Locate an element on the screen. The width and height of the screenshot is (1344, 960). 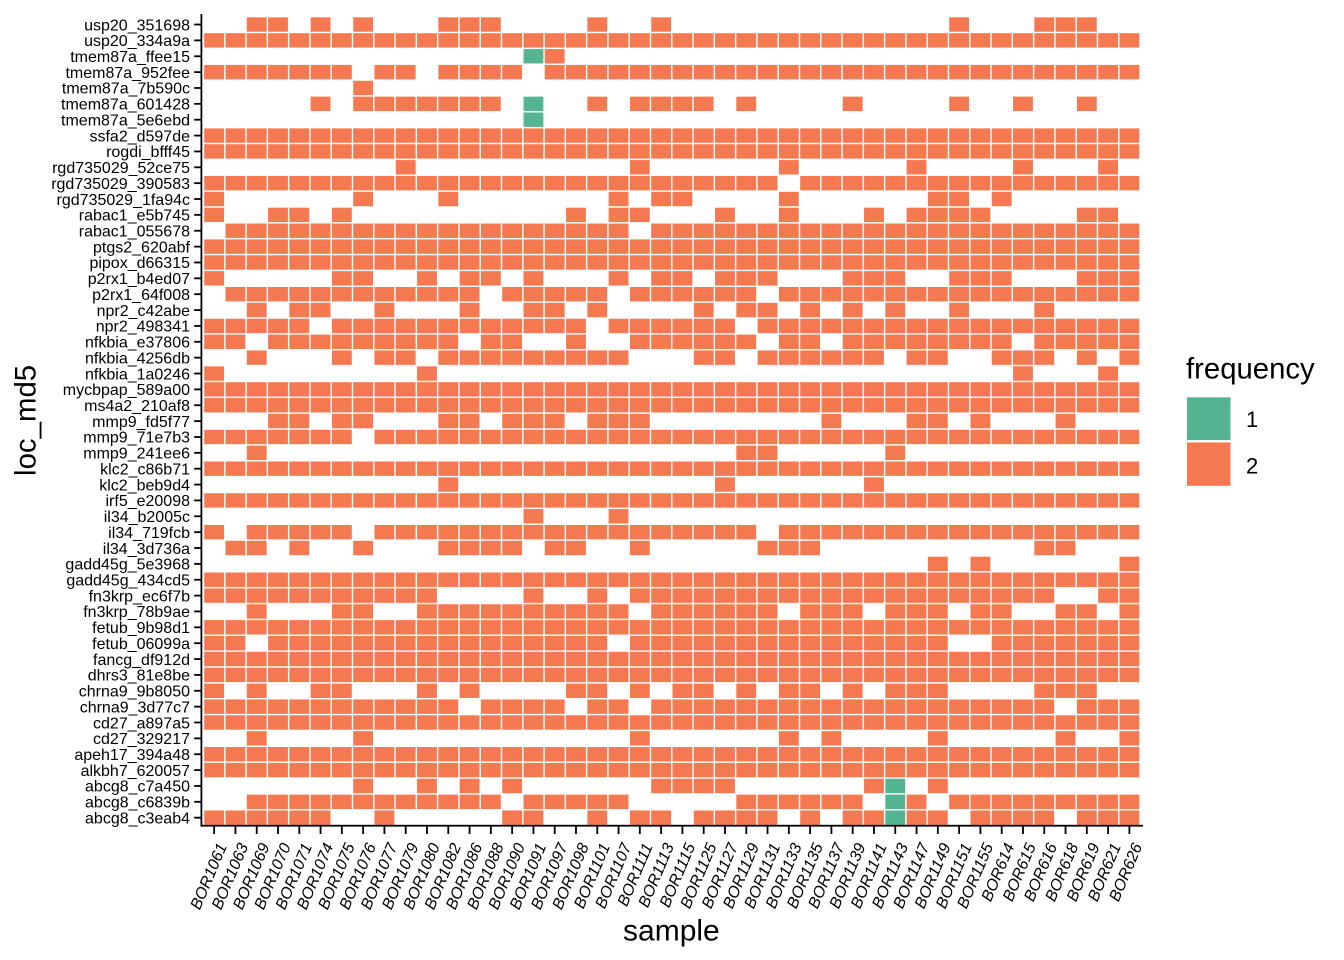
svg-text: il34_3d736a is located at coordinates (146, 549).